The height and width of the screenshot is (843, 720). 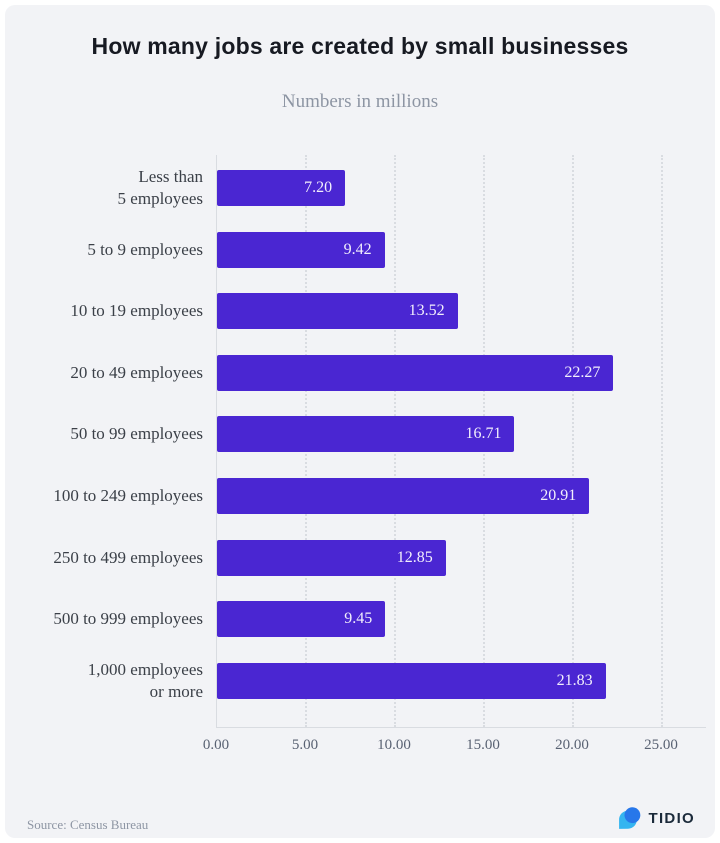 I want to click on x-axis-tick-label: 20.00, so click(x=572, y=745).